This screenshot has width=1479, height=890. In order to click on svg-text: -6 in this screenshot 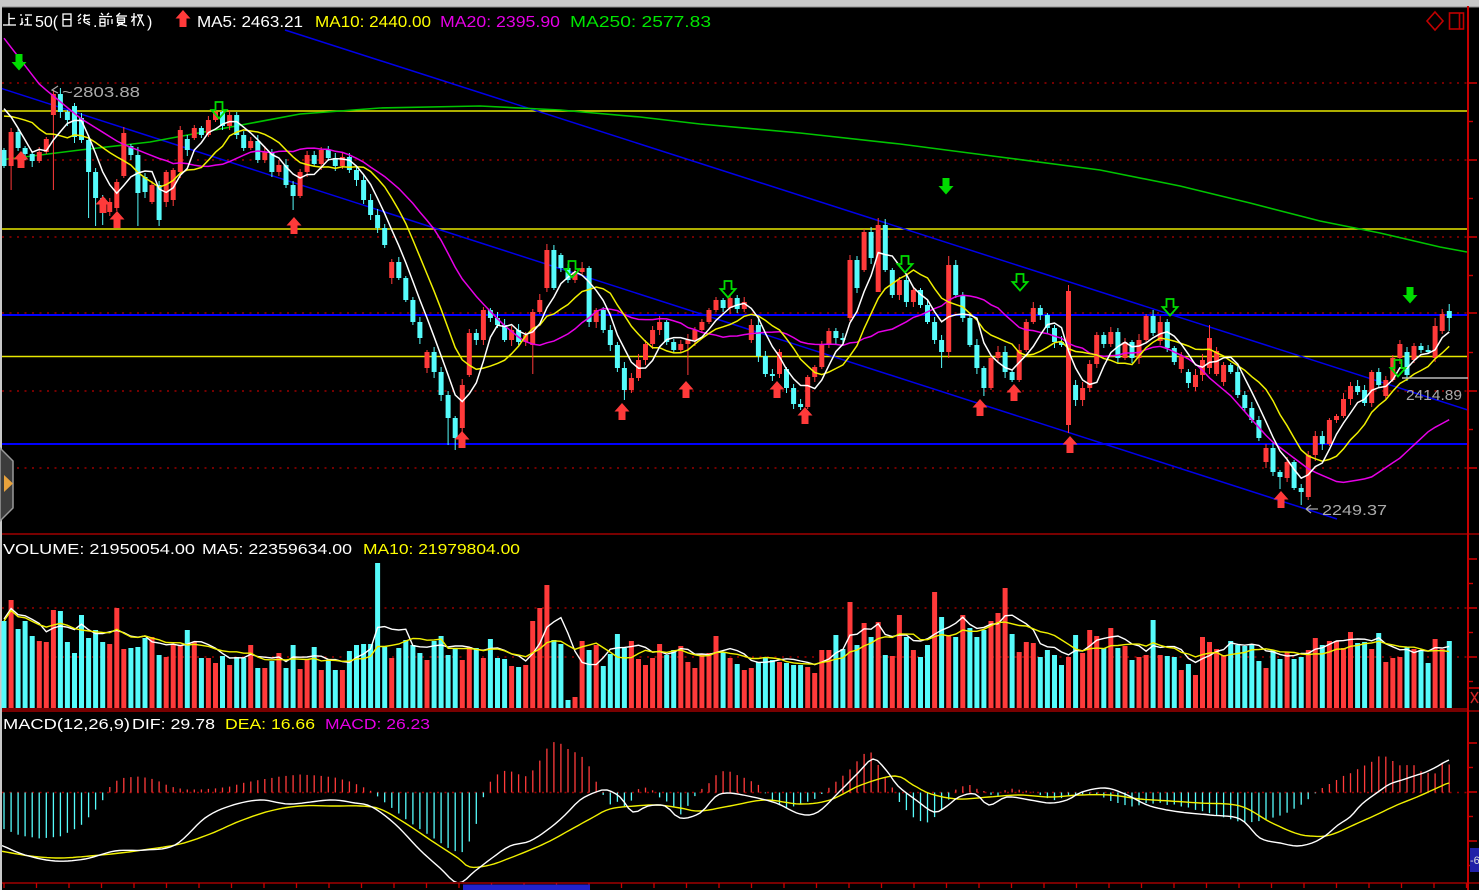, I will do `click(1474, 861)`.